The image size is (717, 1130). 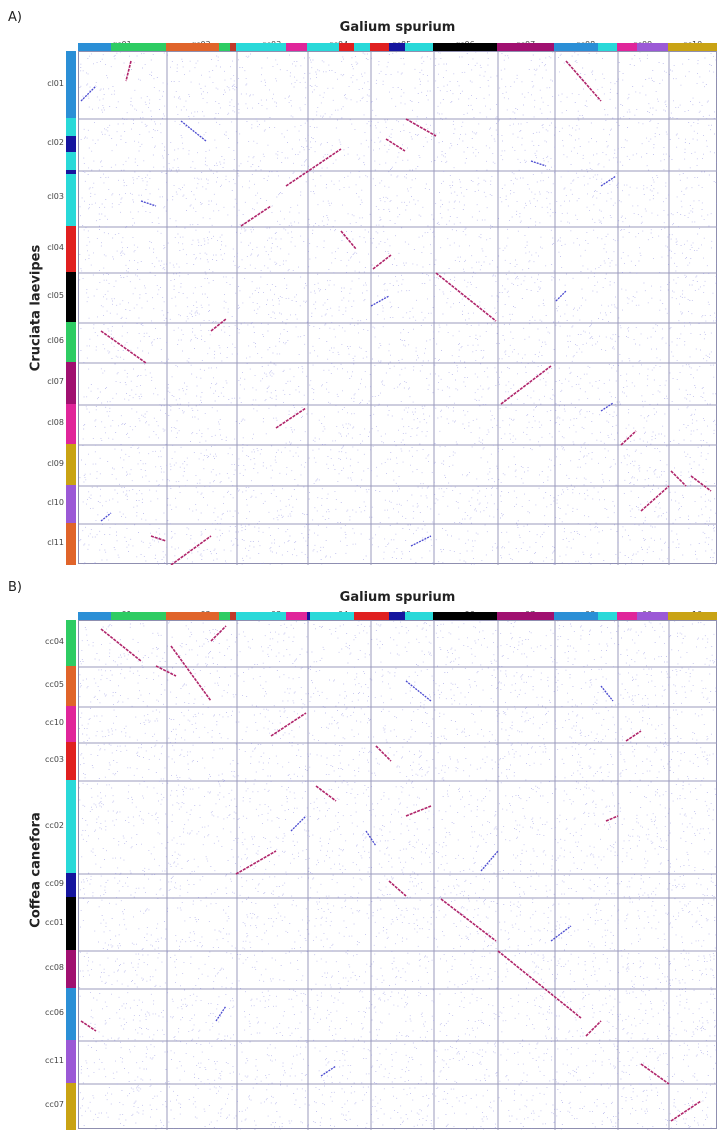 What do you see at coordinates (54, 967) in the screenshot?
I see `row-label-cc08: cc08` at bounding box center [54, 967].